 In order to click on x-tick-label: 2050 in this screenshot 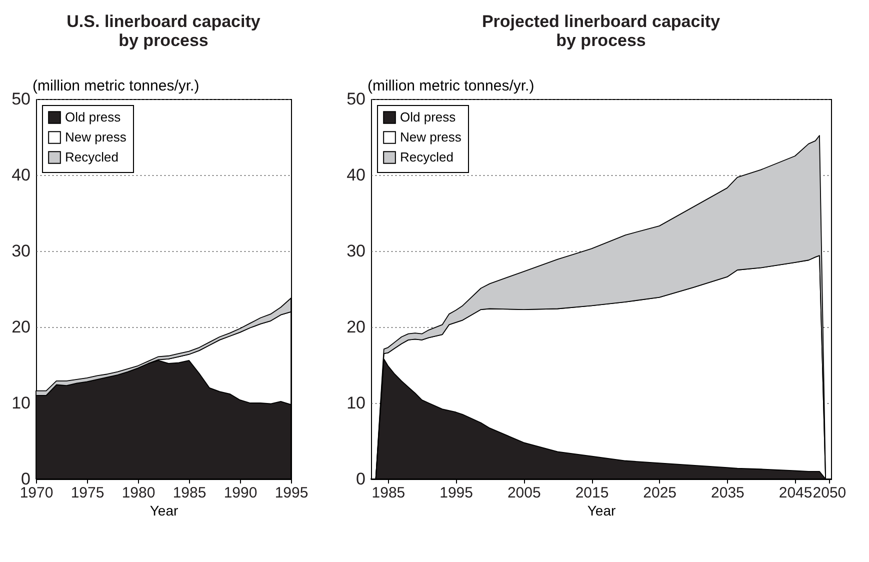, I will do `click(829, 493)`.